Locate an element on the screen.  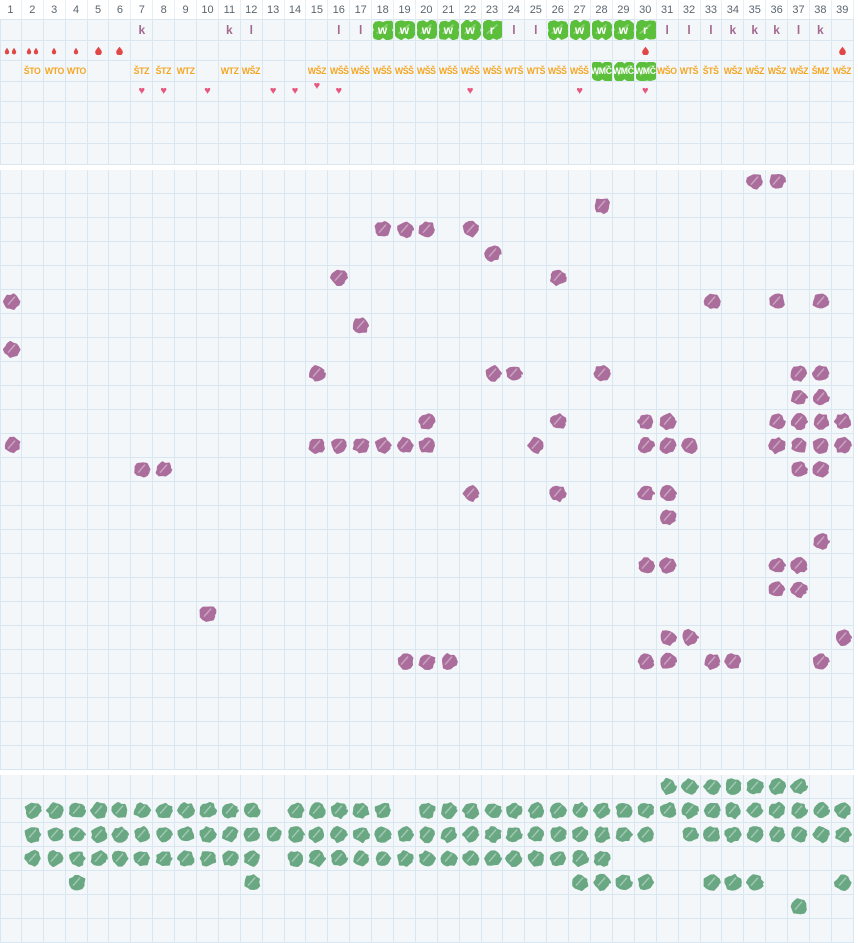
symptom-letter-cell is located at coordinates (11, 30).